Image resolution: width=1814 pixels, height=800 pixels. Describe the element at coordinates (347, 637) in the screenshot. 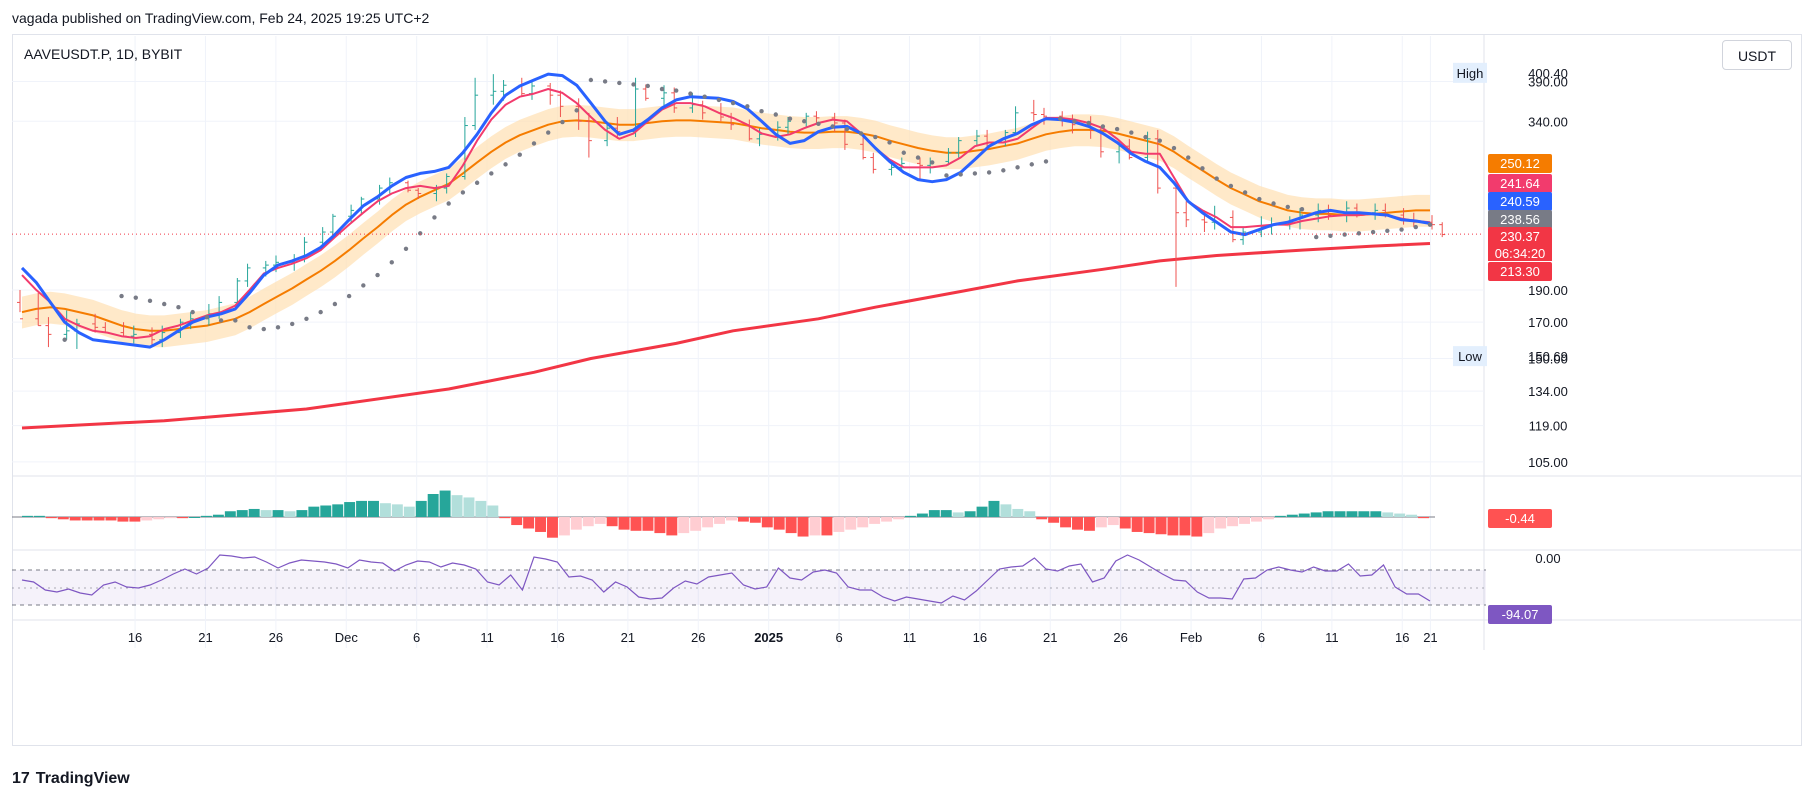

I see `x-tick-label: Dec` at that location.